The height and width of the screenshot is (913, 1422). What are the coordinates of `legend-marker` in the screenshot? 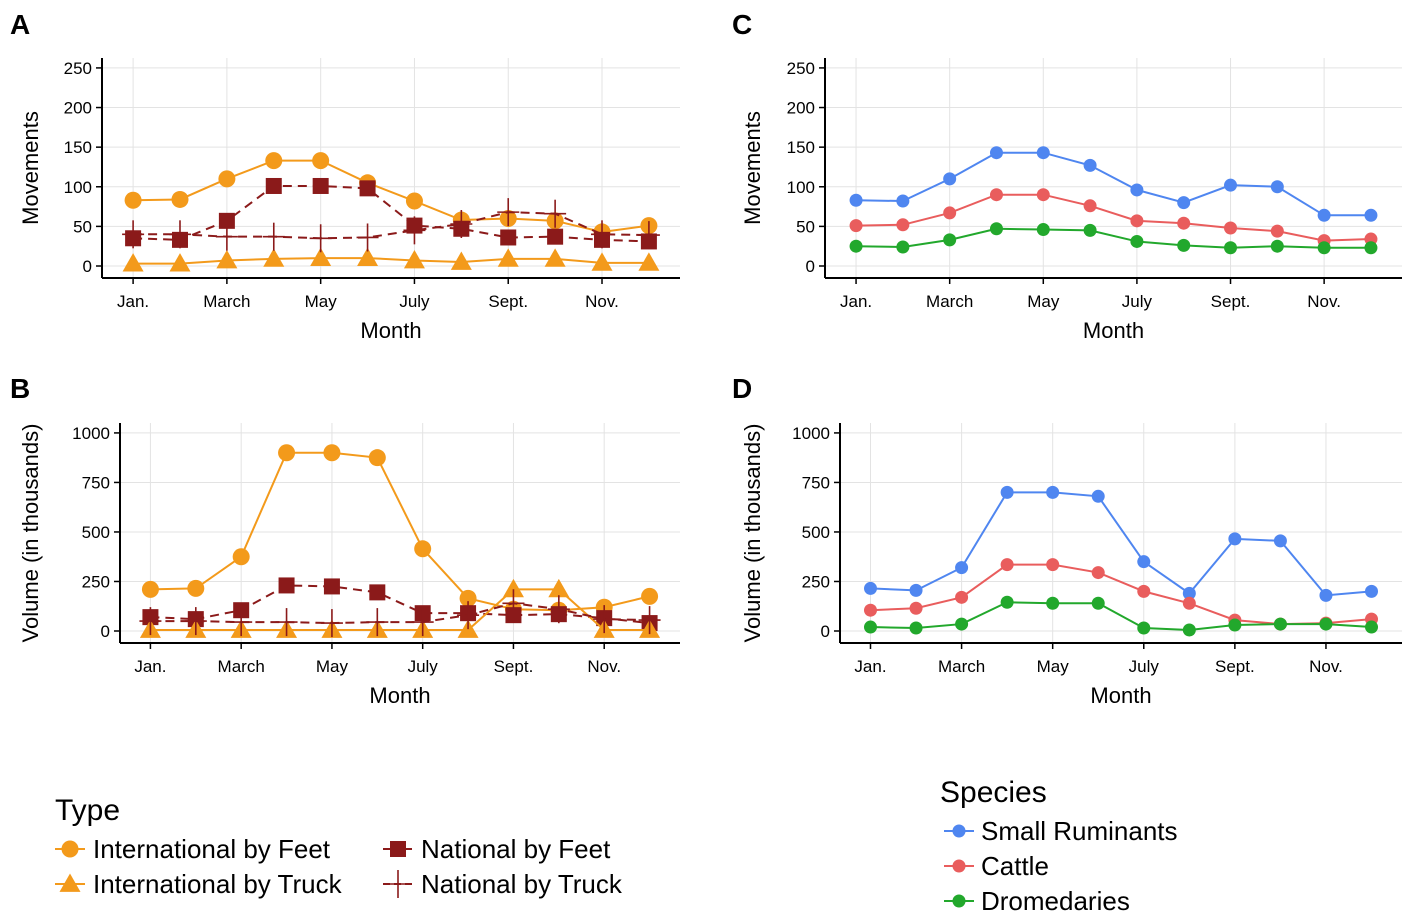 It's located at (959, 866).